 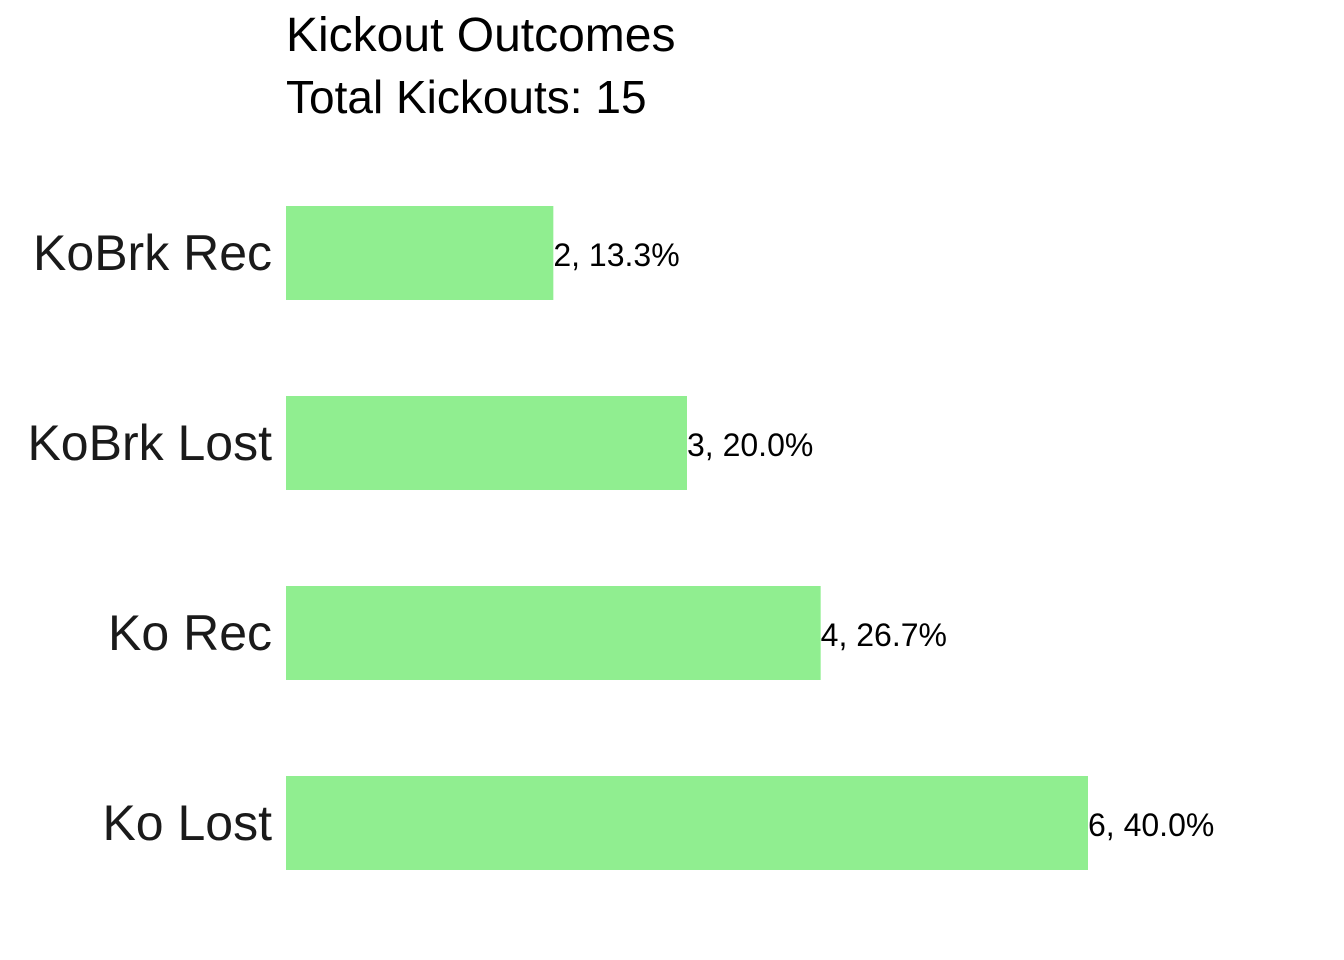 I want to click on bar-ko-lost, so click(x=687, y=823).